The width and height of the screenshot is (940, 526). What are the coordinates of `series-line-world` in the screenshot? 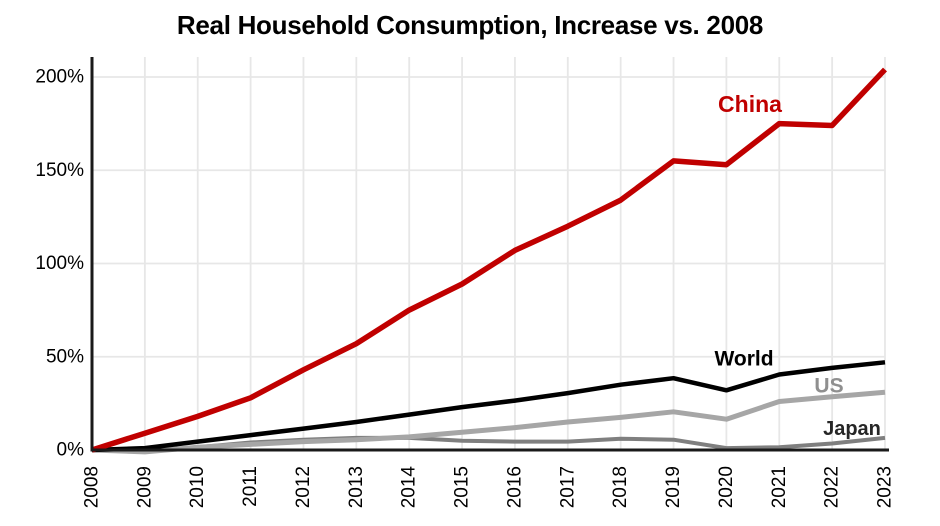 It's located at (488, 406).